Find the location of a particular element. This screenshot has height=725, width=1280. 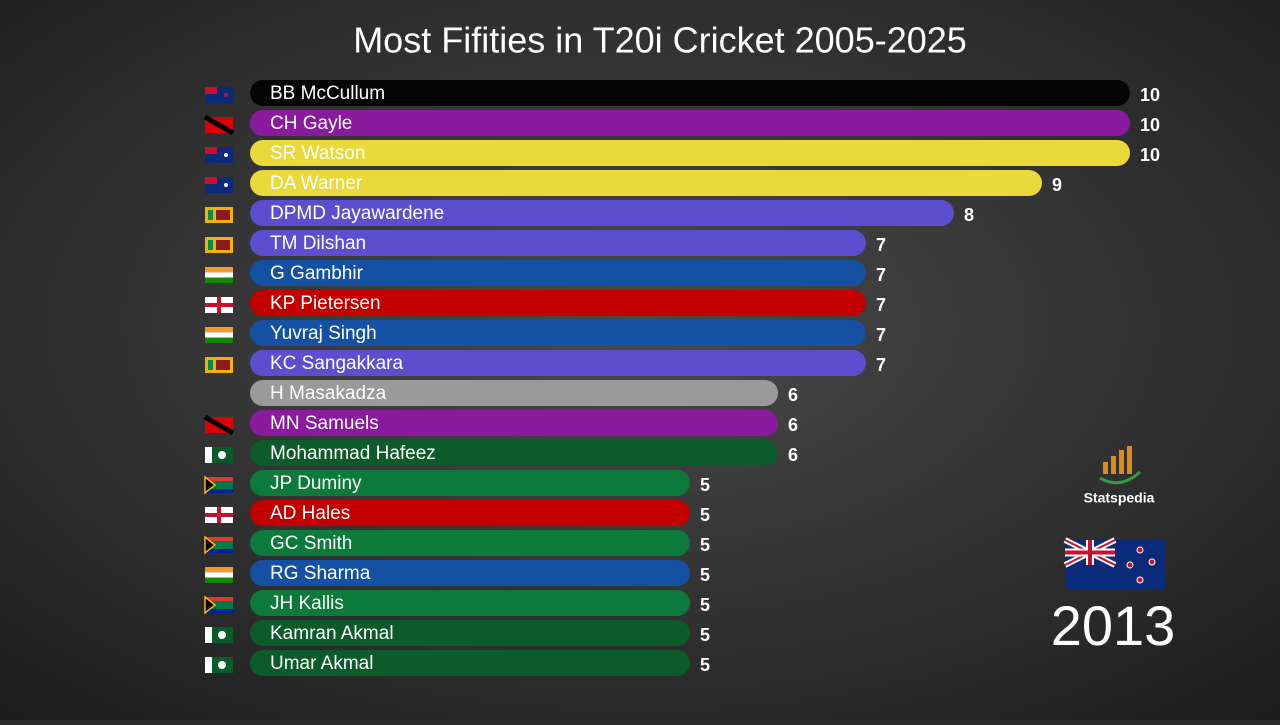

bar-label: H Masakadza is located at coordinates (328, 393).